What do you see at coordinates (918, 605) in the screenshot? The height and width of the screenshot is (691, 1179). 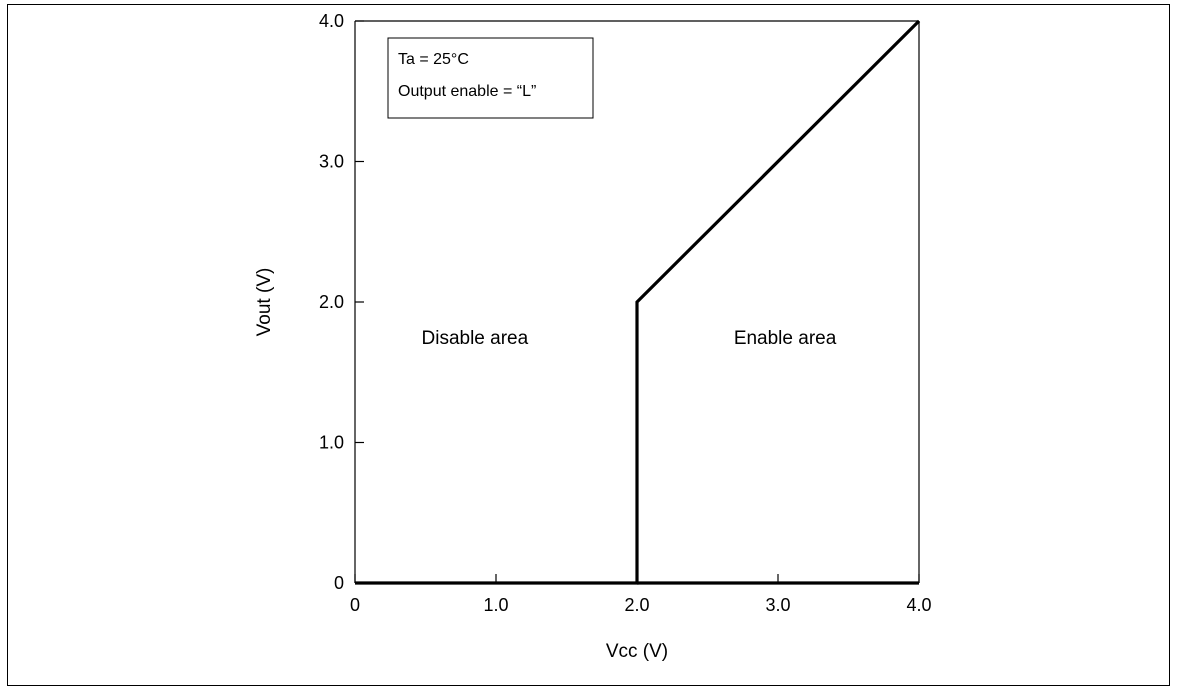 I see `x-tick-label: 4.0` at bounding box center [918, 605].